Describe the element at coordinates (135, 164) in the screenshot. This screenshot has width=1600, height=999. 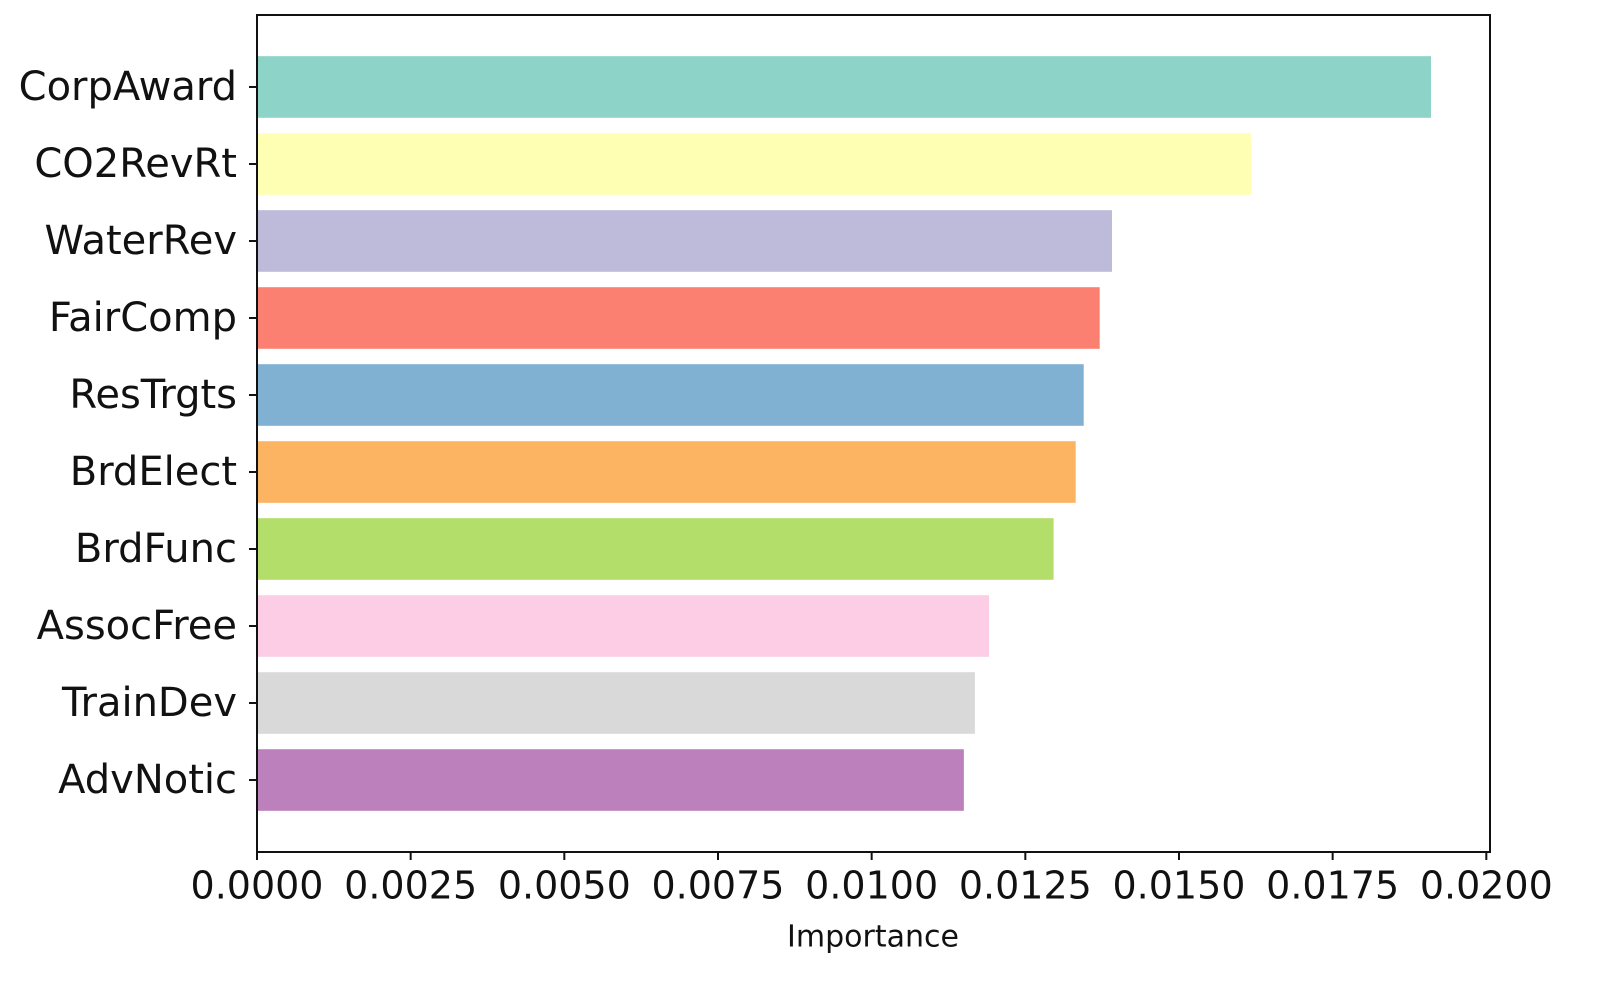
I see `y-tick-label: CO2RevRt` at that location.